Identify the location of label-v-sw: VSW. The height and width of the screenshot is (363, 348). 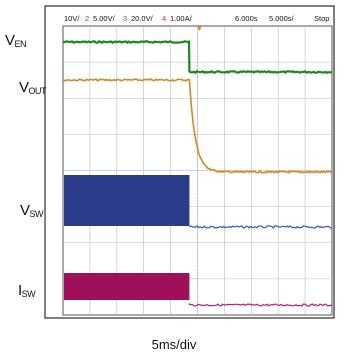
(32, 210).